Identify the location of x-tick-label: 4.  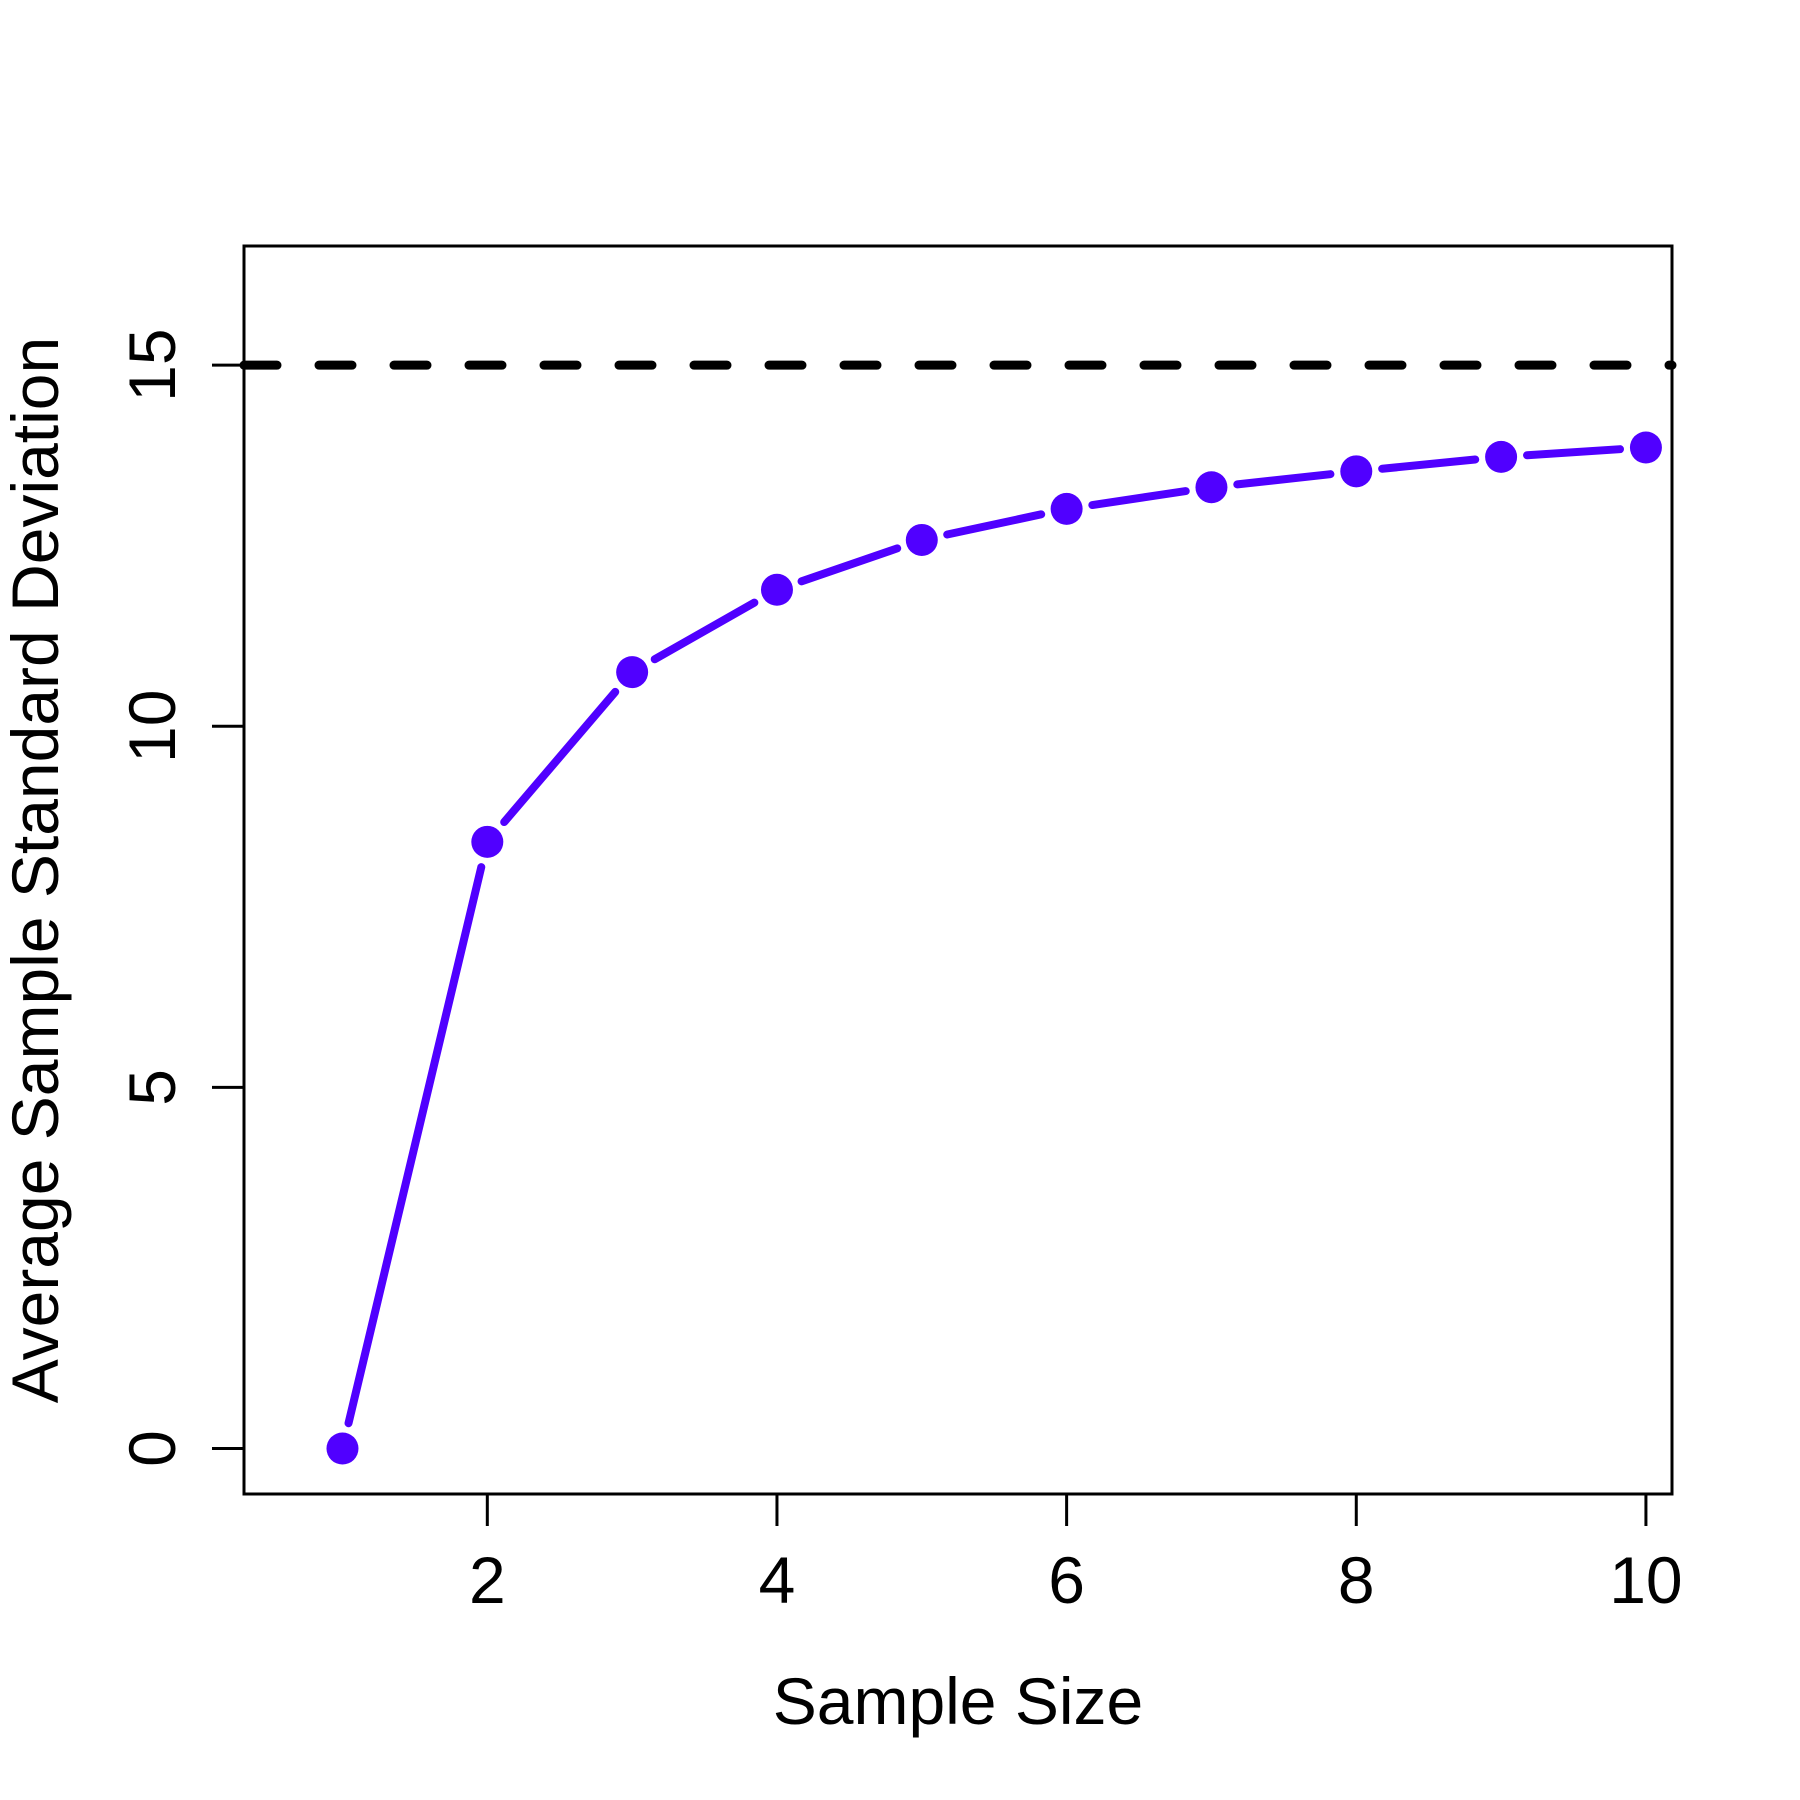
(777, 1580).